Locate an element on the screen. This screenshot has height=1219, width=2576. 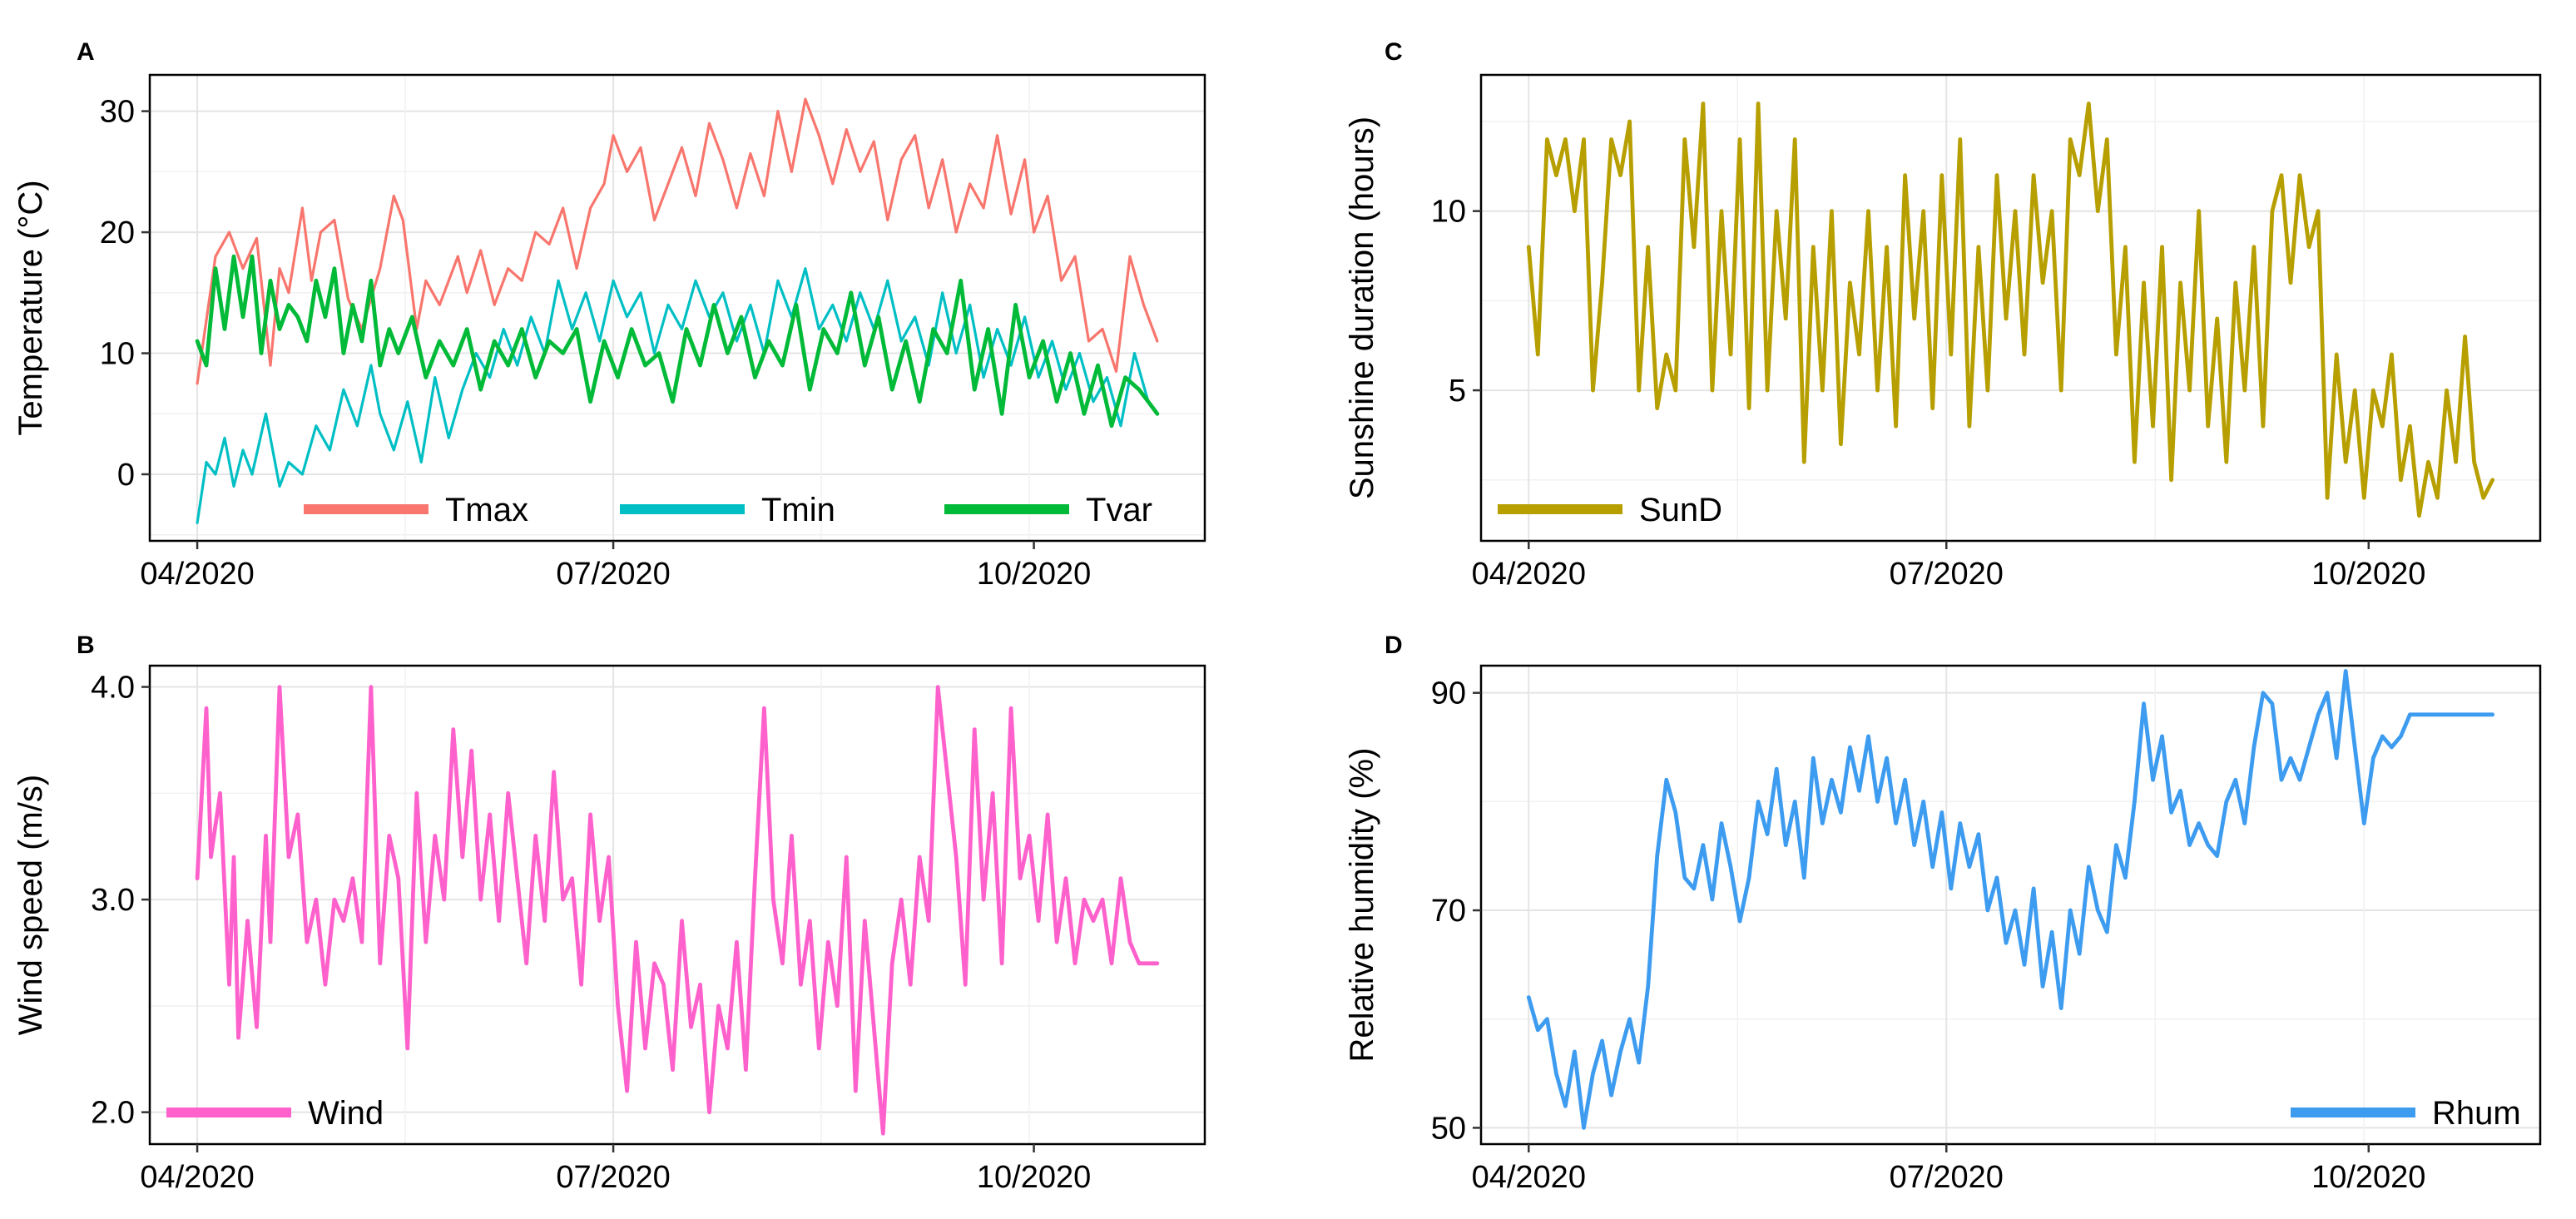
panel-d-legend: Rhum is located at coordinates (2406, 1113).